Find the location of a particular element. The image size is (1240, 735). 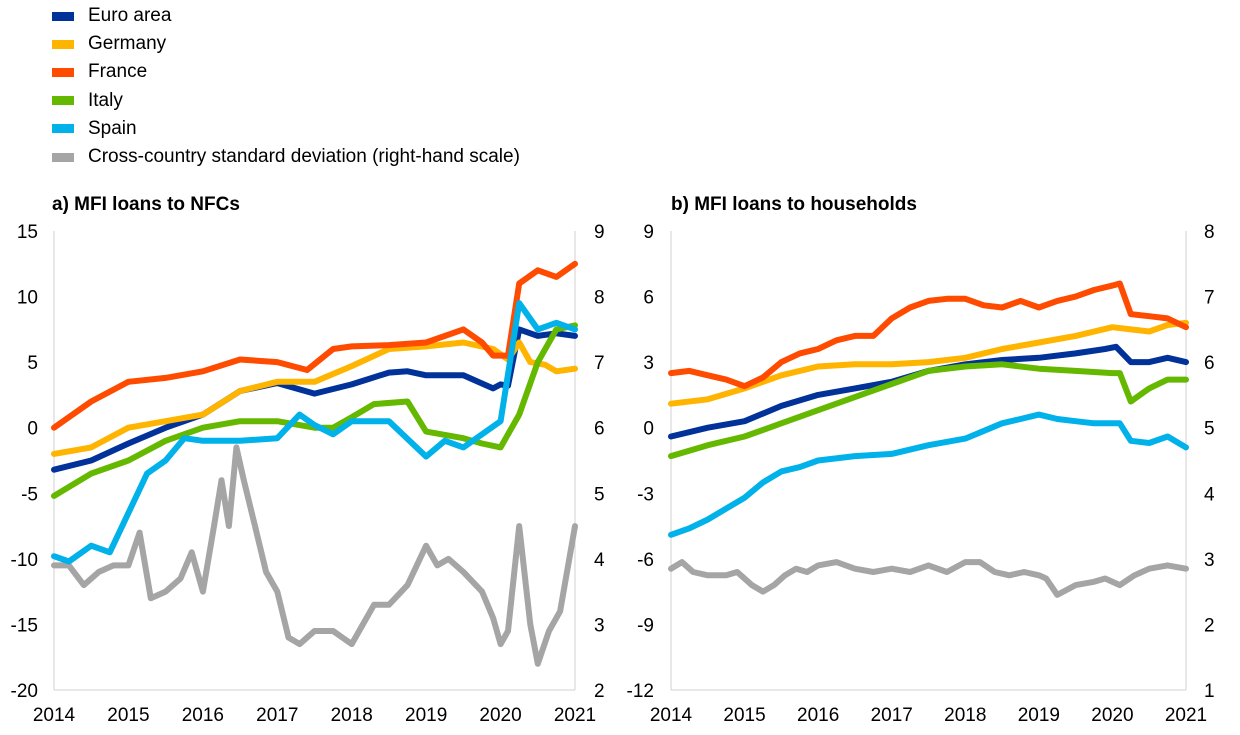

legend-label: Germany is located at coordinates (127, 44).